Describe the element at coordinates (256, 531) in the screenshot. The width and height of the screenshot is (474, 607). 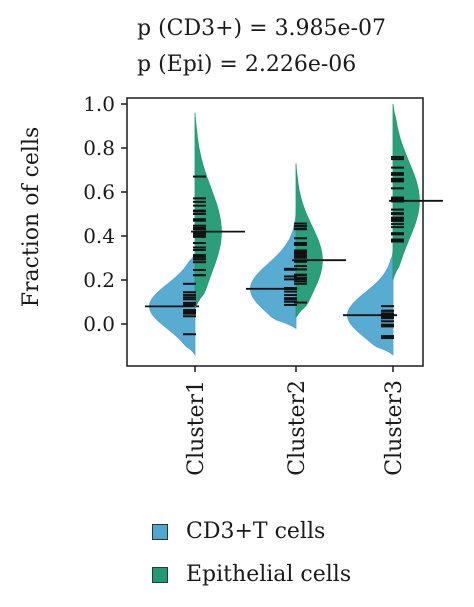
I see `legend-label-cd3: CD3+T cells` at that location.